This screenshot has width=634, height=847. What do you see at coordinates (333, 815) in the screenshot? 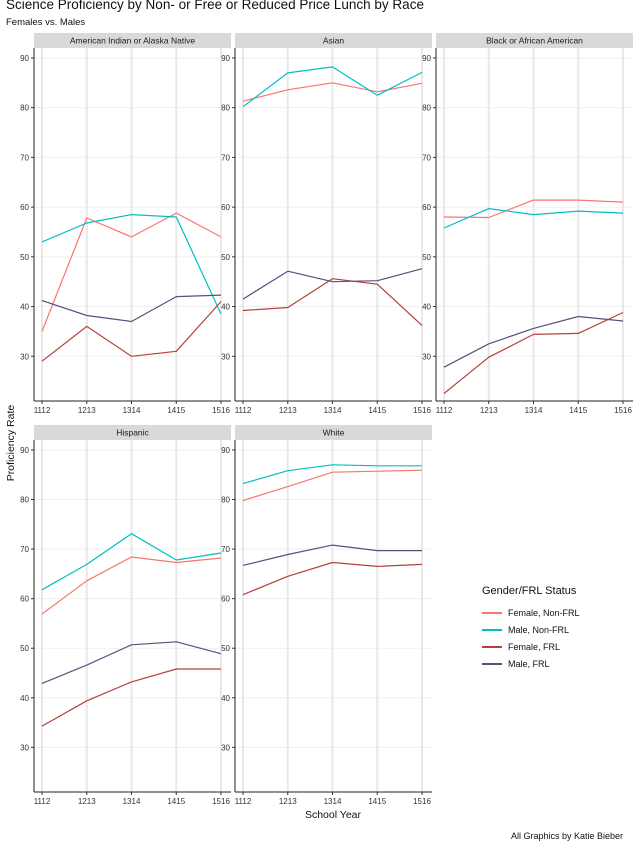
I see `x-axis-label: School Year` at bounding box center [333, 815].